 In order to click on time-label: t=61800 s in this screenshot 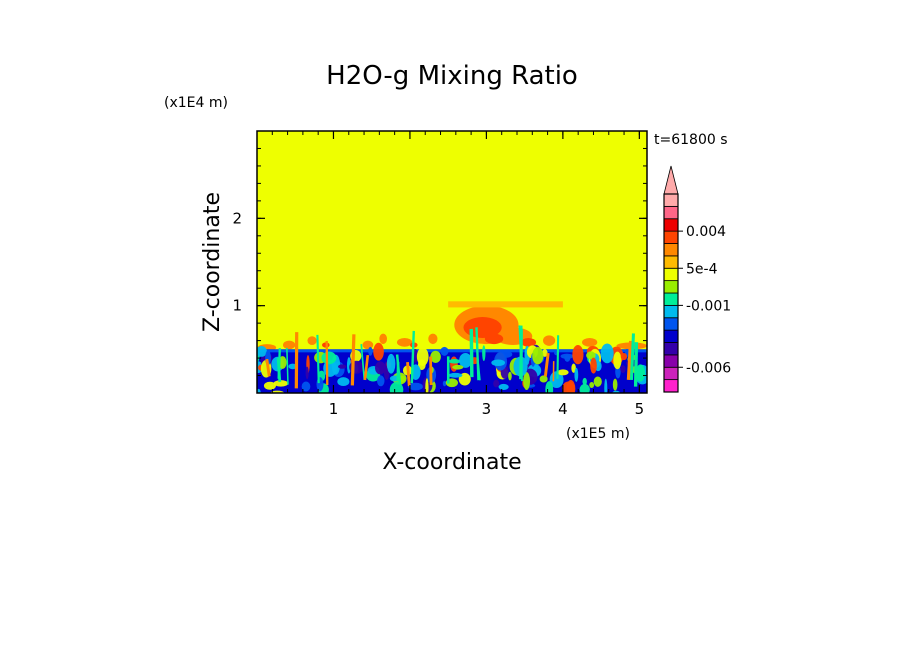, I will do `click(691, 140)`.